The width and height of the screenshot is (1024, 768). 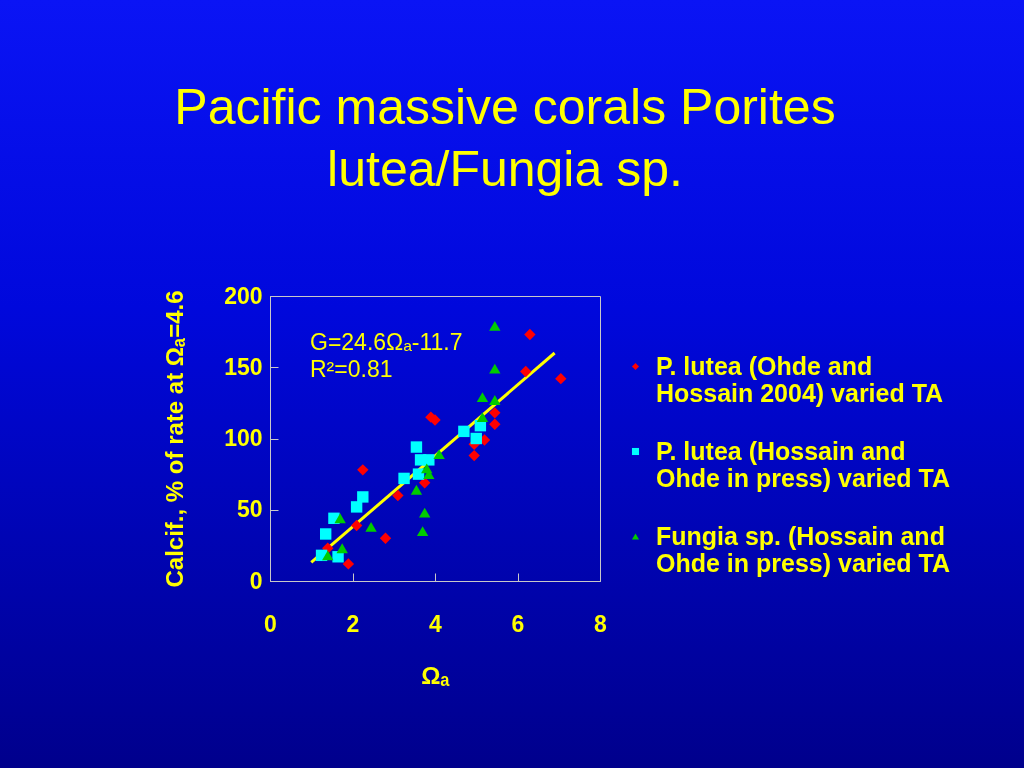 What do you see at coordinates (353, 623) in the screenshot?
I see `x-tick-label: 2` at bounding box center [353, 623].